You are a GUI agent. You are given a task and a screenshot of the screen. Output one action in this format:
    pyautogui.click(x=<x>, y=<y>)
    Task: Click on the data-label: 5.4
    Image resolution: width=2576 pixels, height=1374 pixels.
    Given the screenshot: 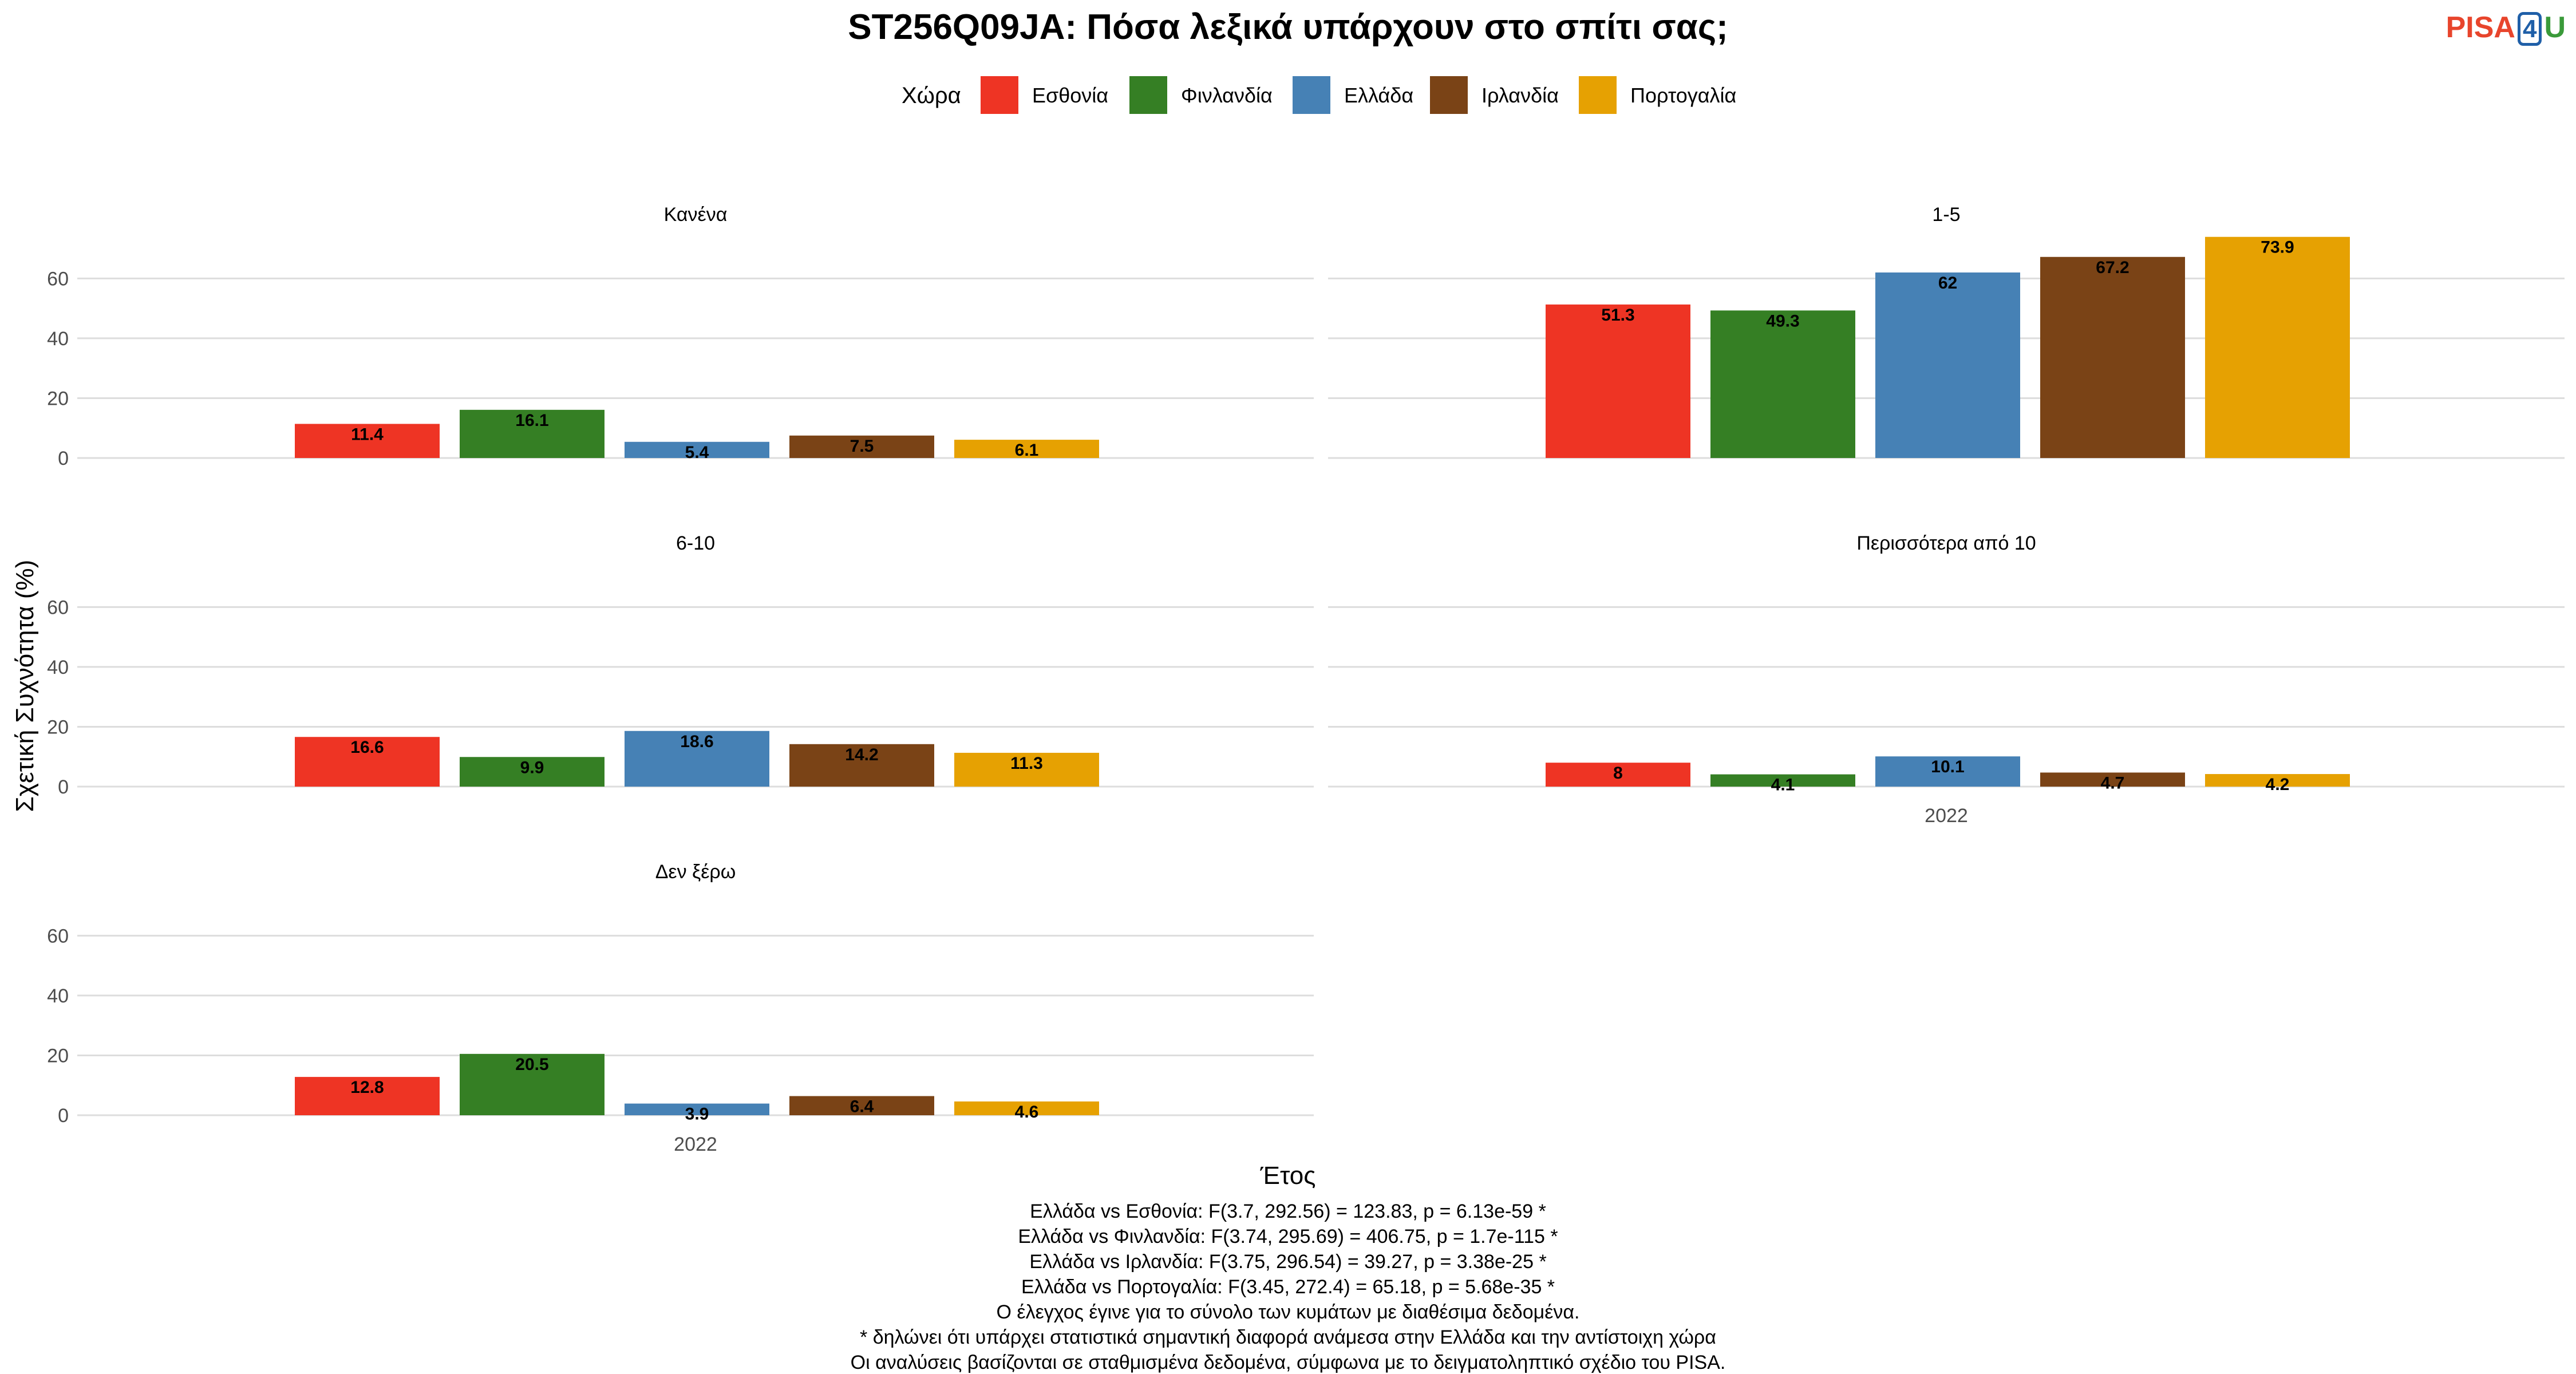 What is the action you would take?
    pyautogui.click(x=697, y=453)
    